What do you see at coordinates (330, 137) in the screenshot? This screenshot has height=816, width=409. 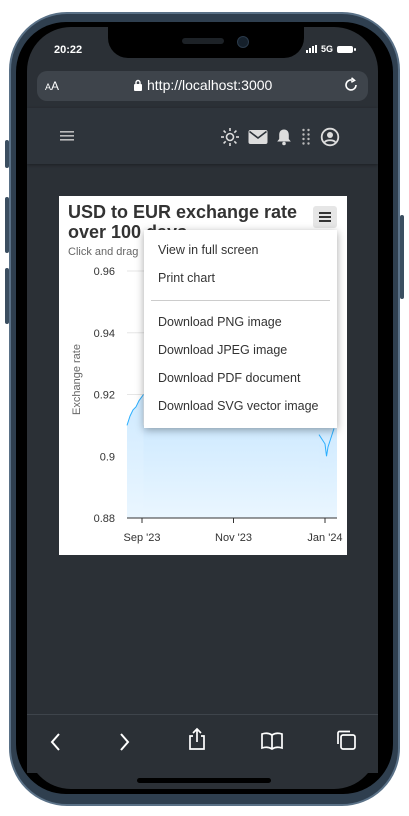 I see `account-icon` at bounding box center [330, 137].